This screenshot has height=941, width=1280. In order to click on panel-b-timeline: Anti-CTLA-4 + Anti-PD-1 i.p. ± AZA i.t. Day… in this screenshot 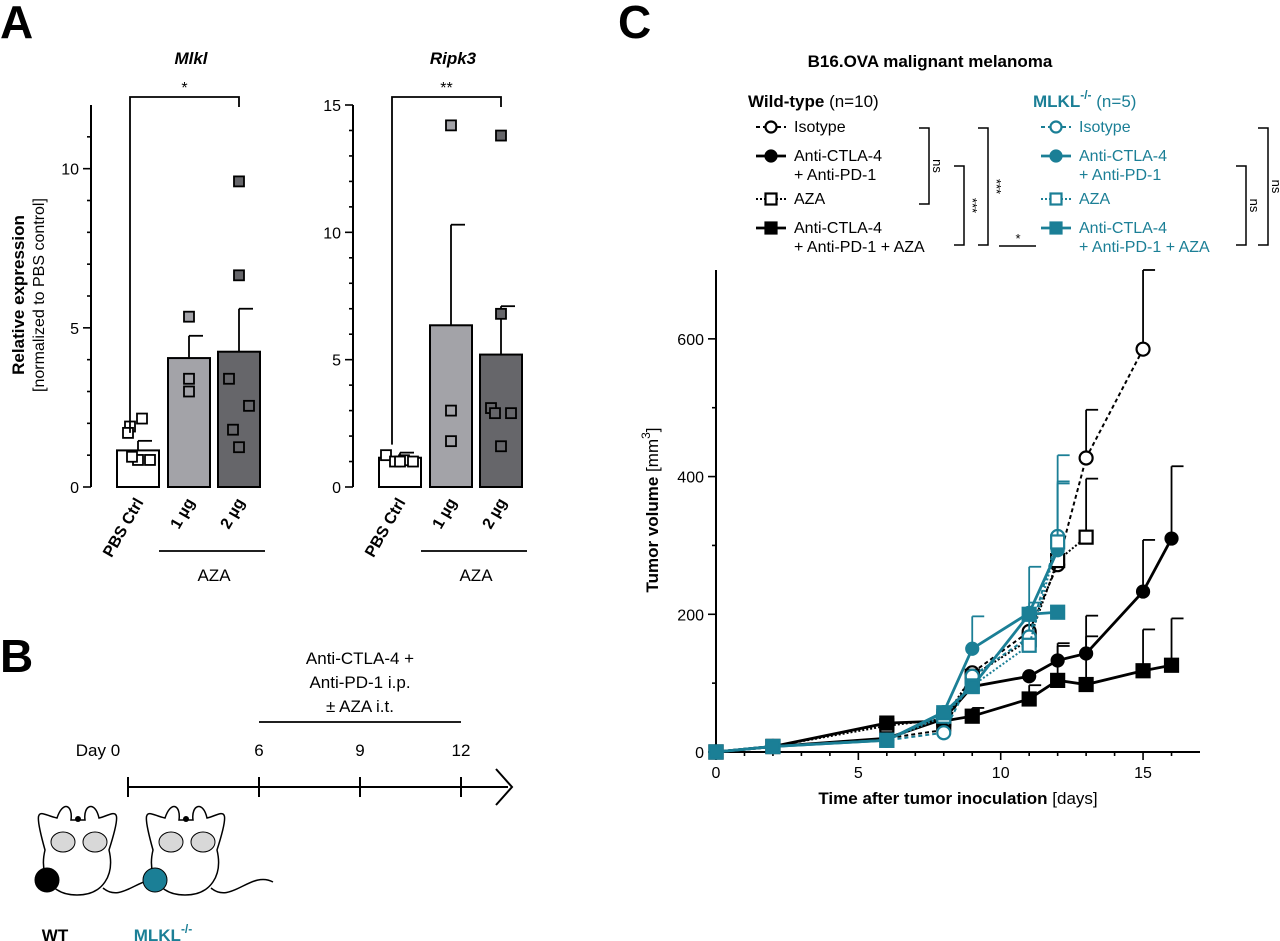, I will do `click(274, 795)`.